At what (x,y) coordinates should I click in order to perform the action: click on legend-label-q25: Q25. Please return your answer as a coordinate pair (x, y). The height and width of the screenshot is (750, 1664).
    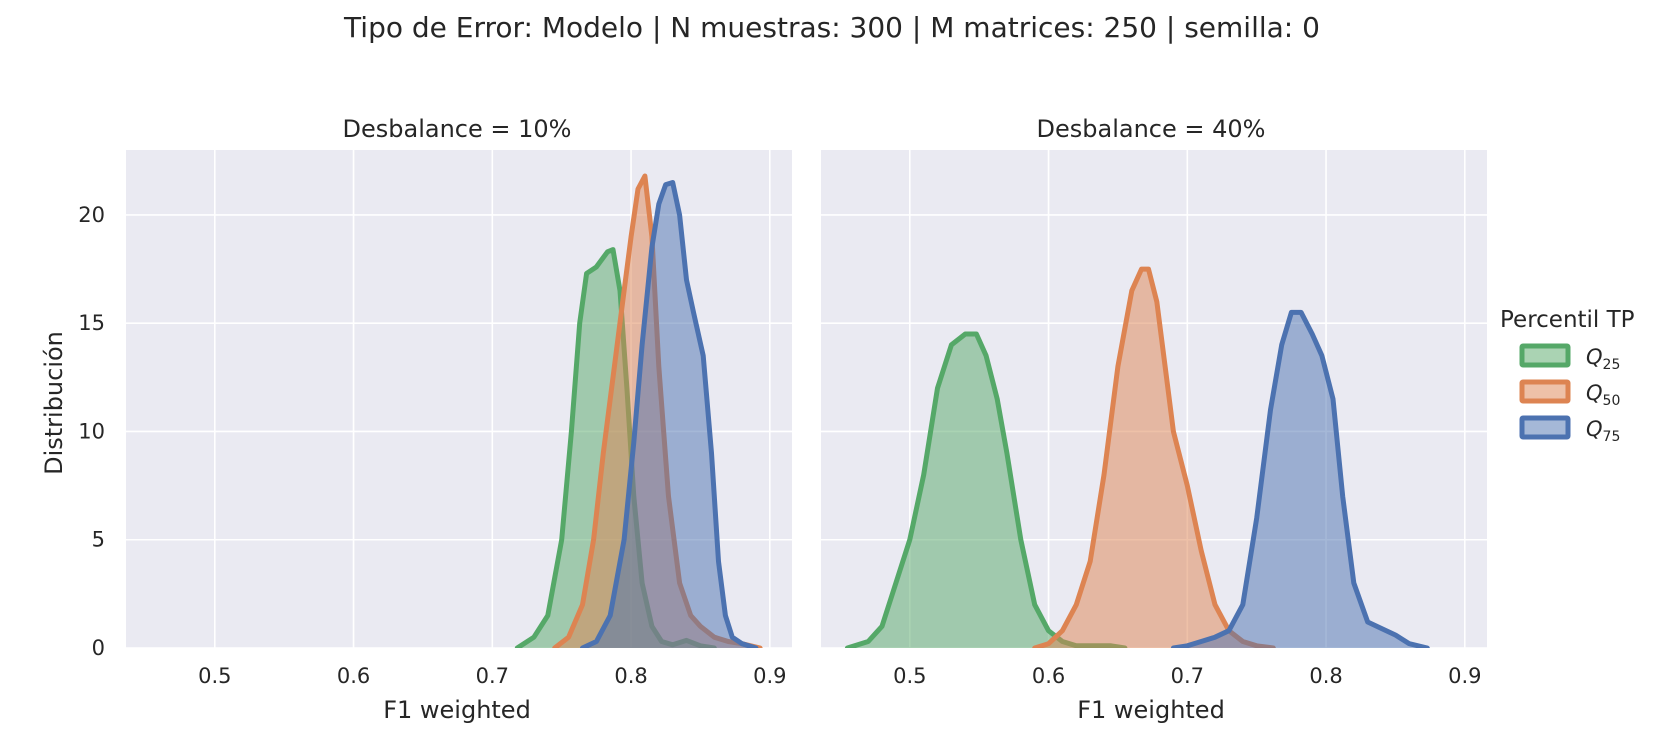
    Looking at the image, I should click on (1603, 359).